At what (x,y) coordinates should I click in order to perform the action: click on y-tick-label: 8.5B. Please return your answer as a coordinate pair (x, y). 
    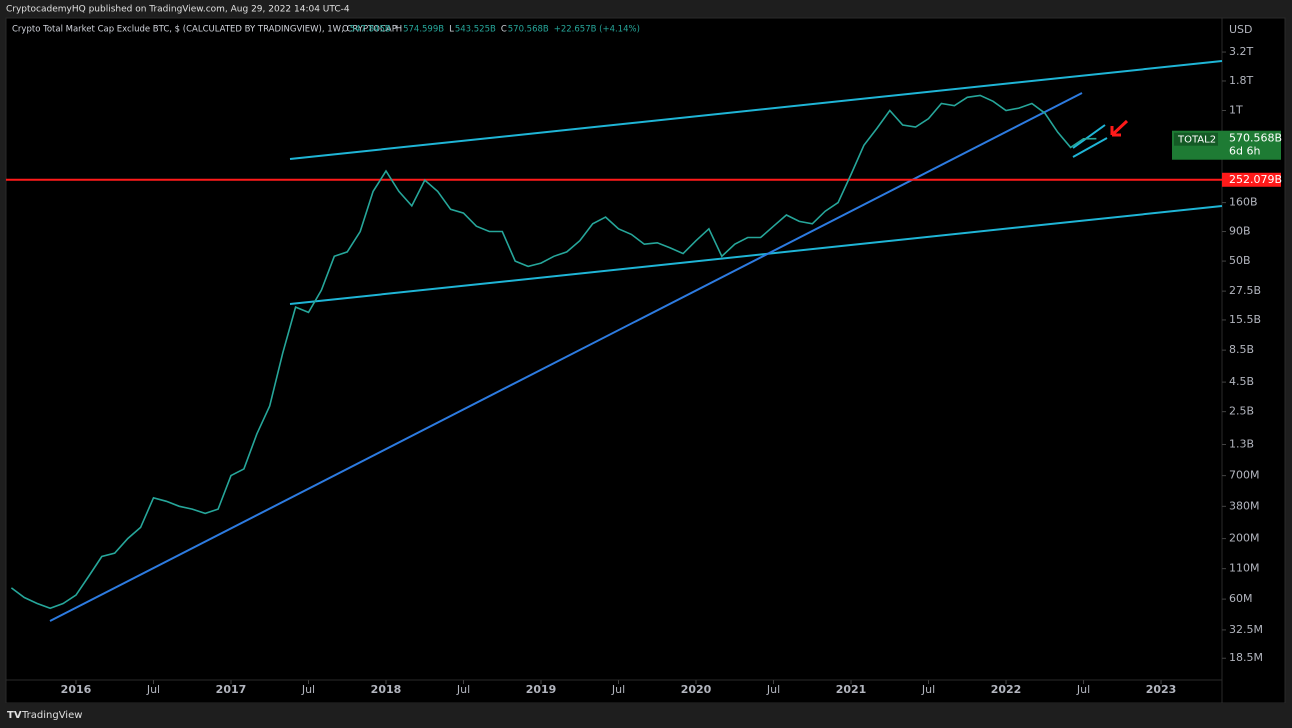
    Looking at the image, I should click on (1241, 349).